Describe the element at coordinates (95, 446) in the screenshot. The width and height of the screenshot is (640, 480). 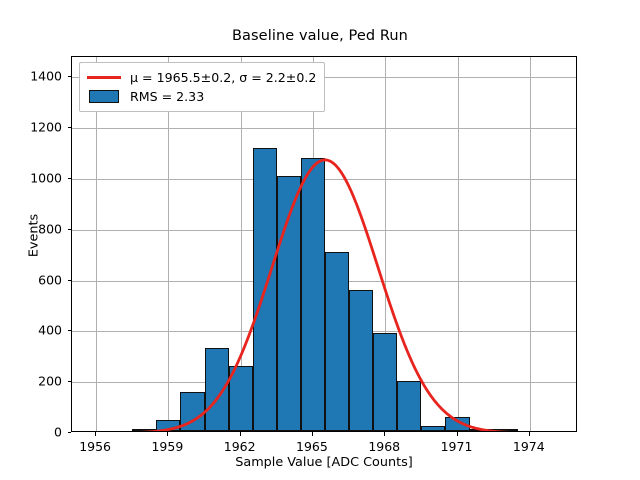
I see `x-tick-label: 1956` at that location.